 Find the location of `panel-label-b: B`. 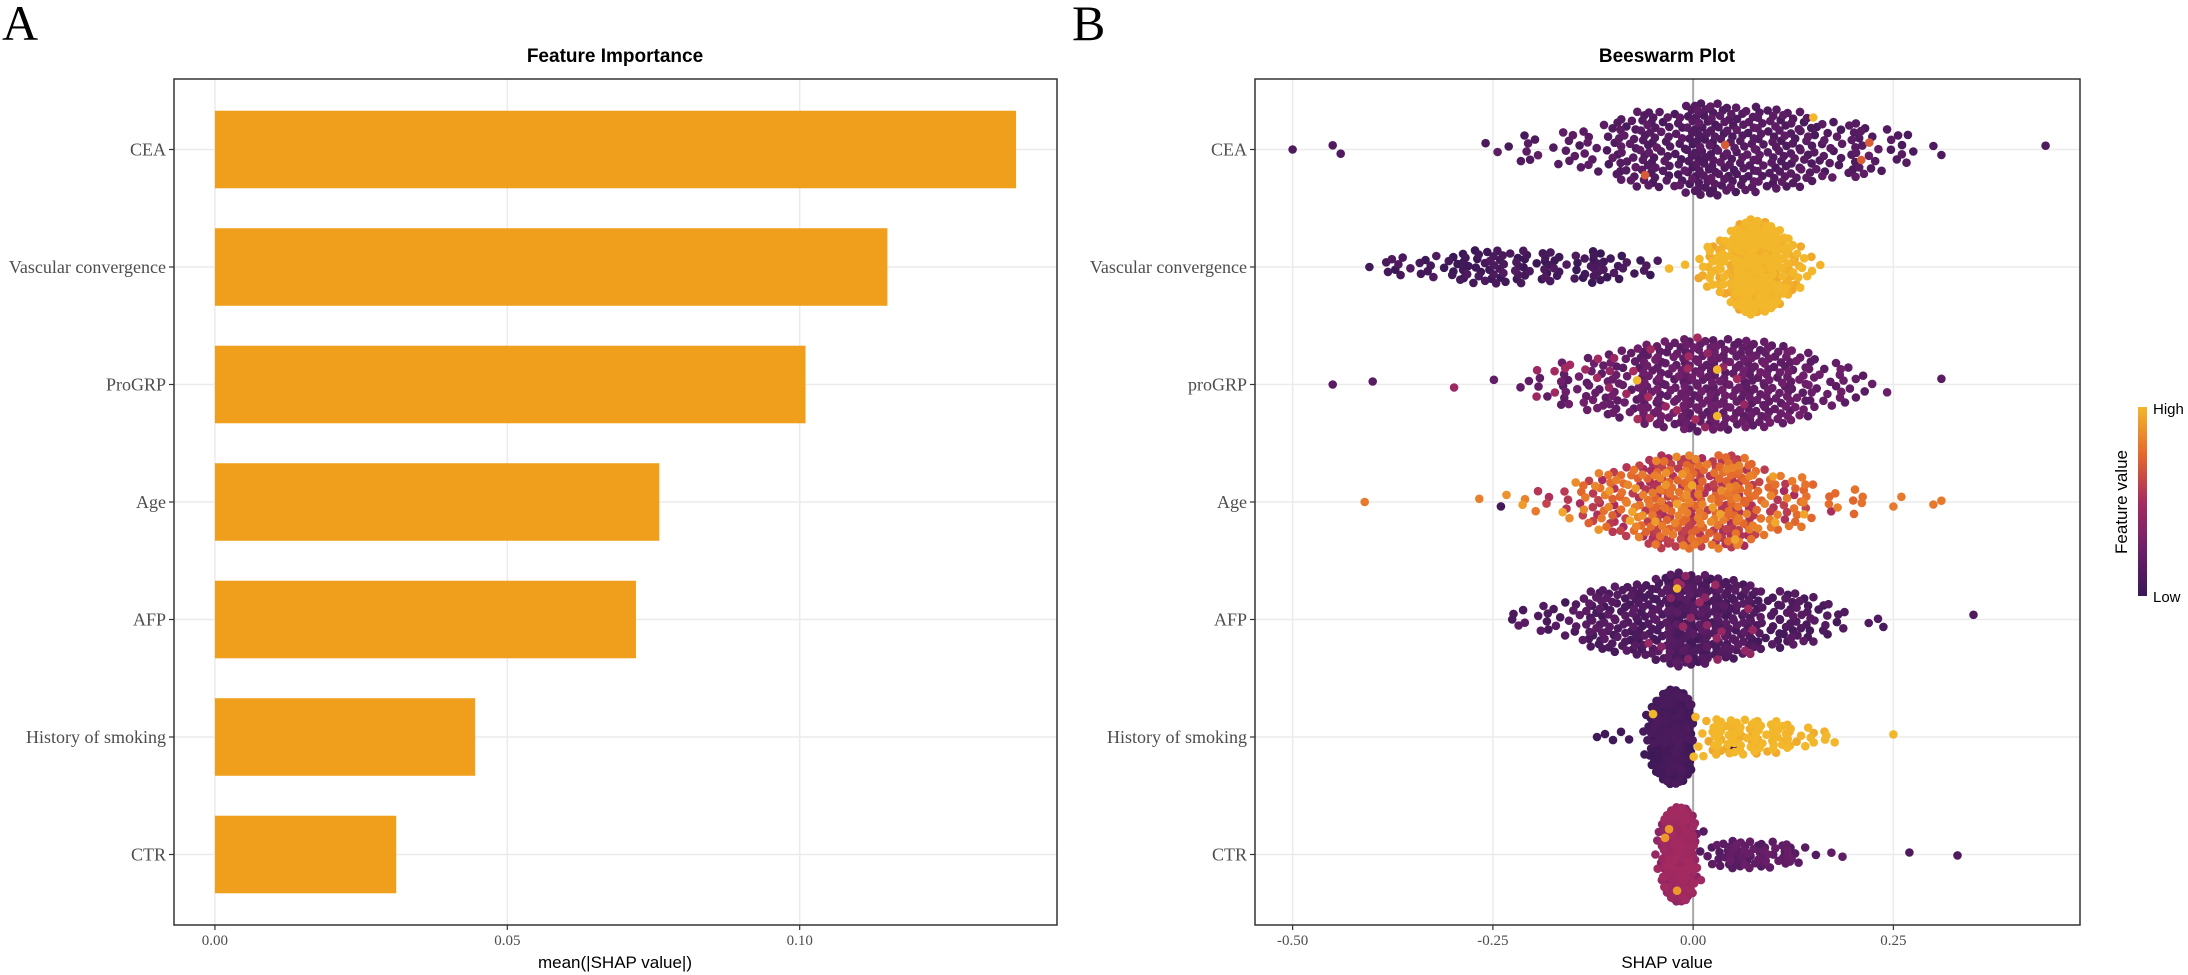

panel-label-b: B is located at coordinates (1088, 25).